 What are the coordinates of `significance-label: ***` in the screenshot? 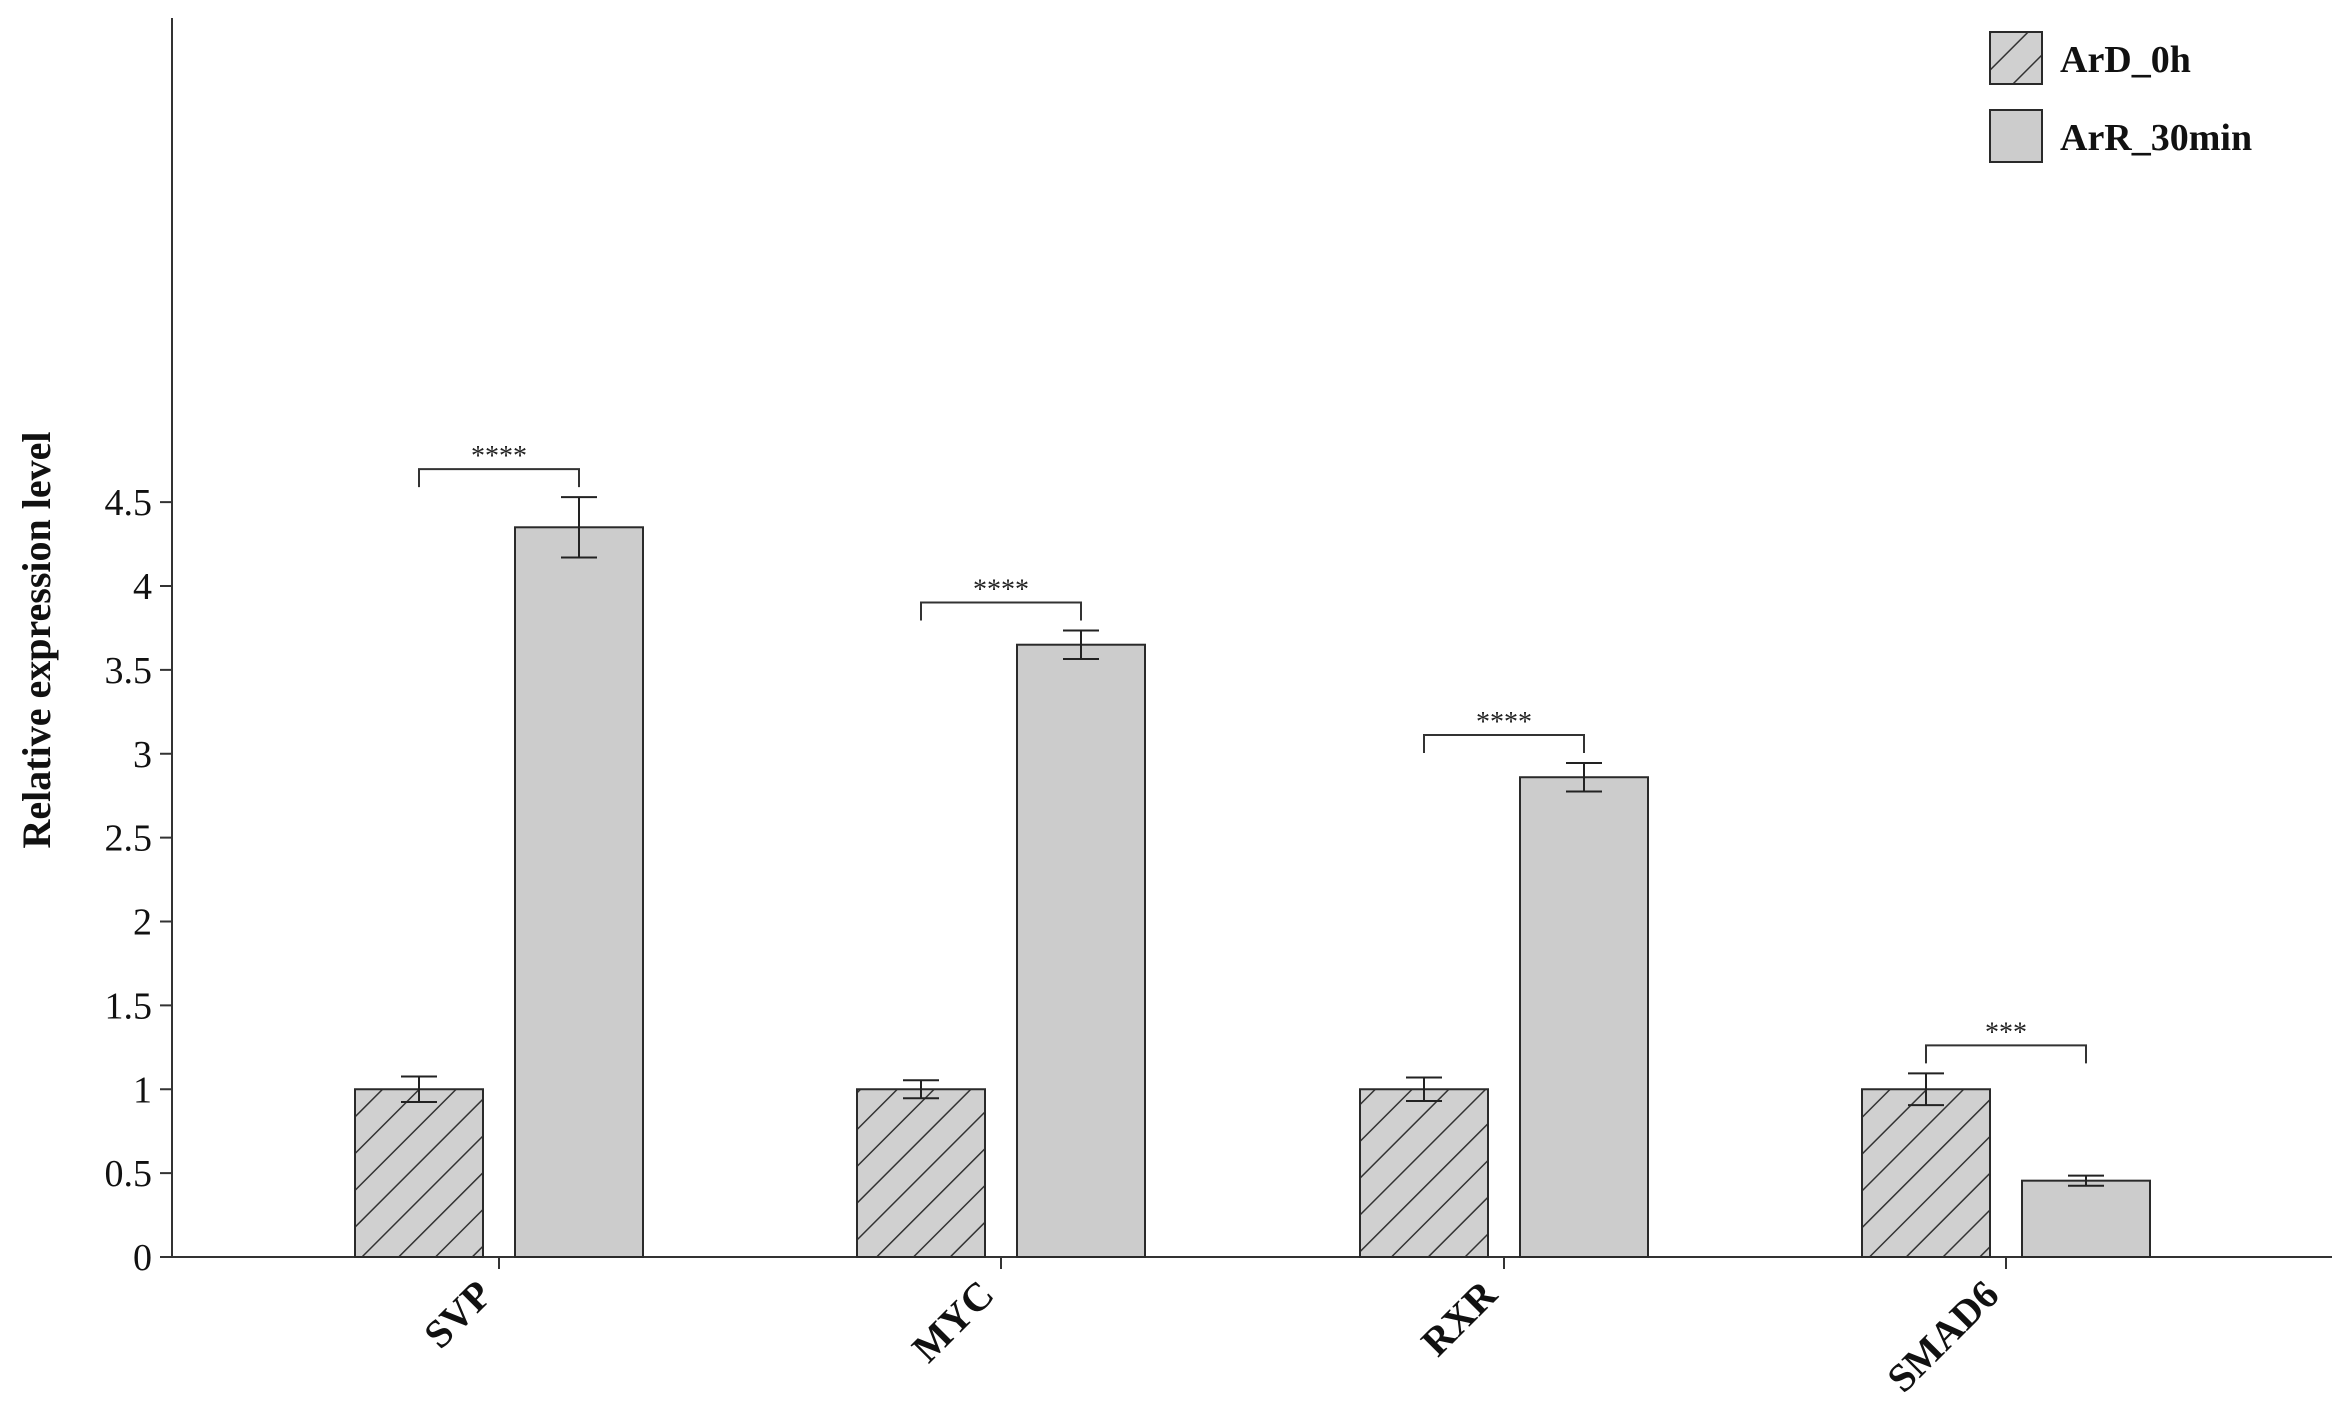 It's located at (2006, 1032).